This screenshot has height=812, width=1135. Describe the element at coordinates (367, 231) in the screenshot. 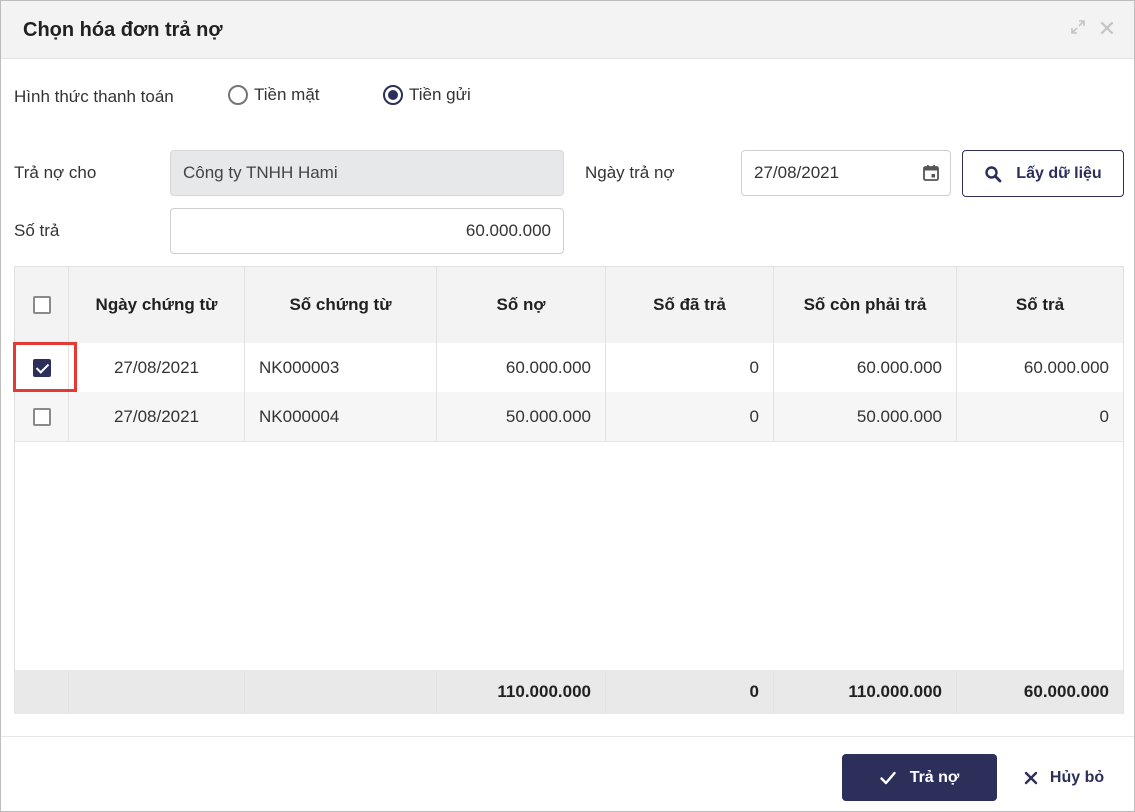

I see `amount-input: 60.000.000` at that location.